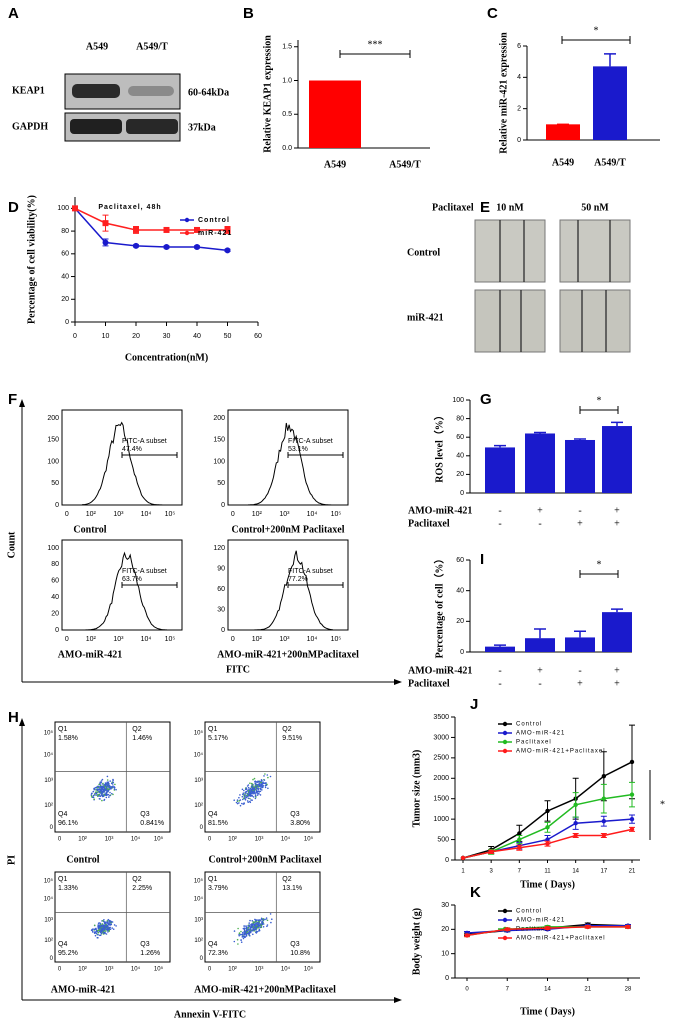  I want to click on quadrant-percent: 10.8%, so click(300, 953).